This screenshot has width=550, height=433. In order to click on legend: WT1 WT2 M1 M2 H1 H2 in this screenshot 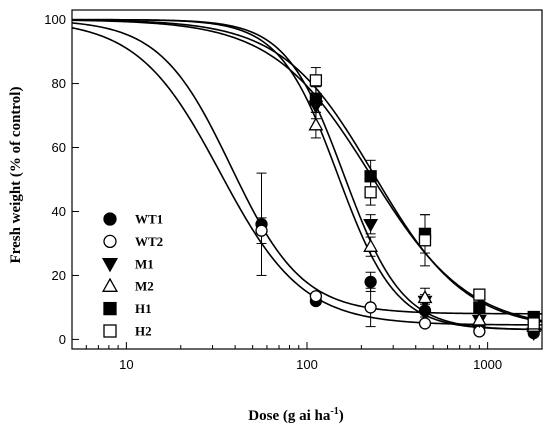, I will do `click(132, 275)`.